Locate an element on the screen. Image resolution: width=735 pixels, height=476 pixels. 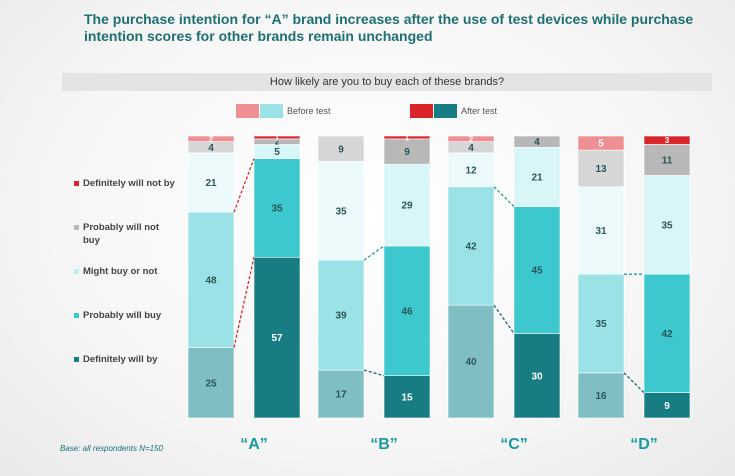
legend-marker-def-will is located at coordinates (76, 359).